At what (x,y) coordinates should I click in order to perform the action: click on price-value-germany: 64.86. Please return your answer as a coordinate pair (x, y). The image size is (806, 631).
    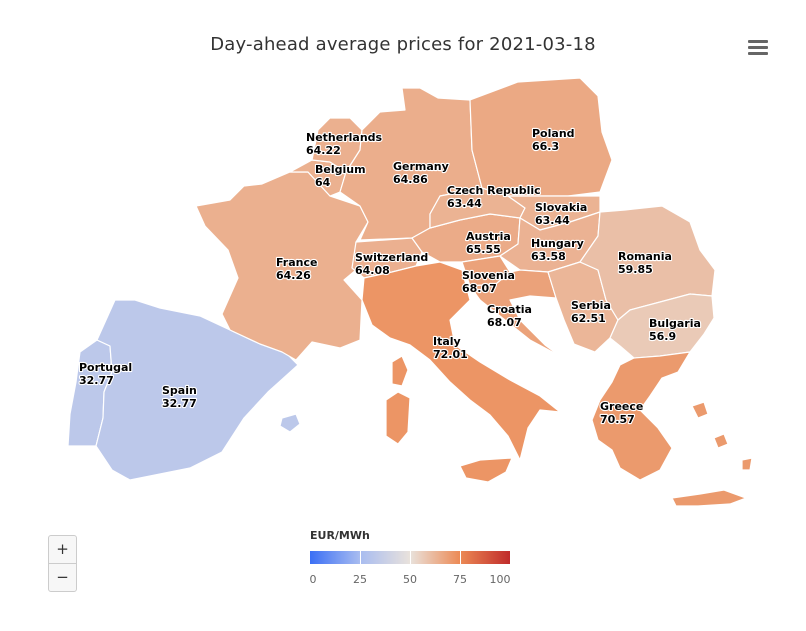
    Looking at the image, I should click on (410, 179).